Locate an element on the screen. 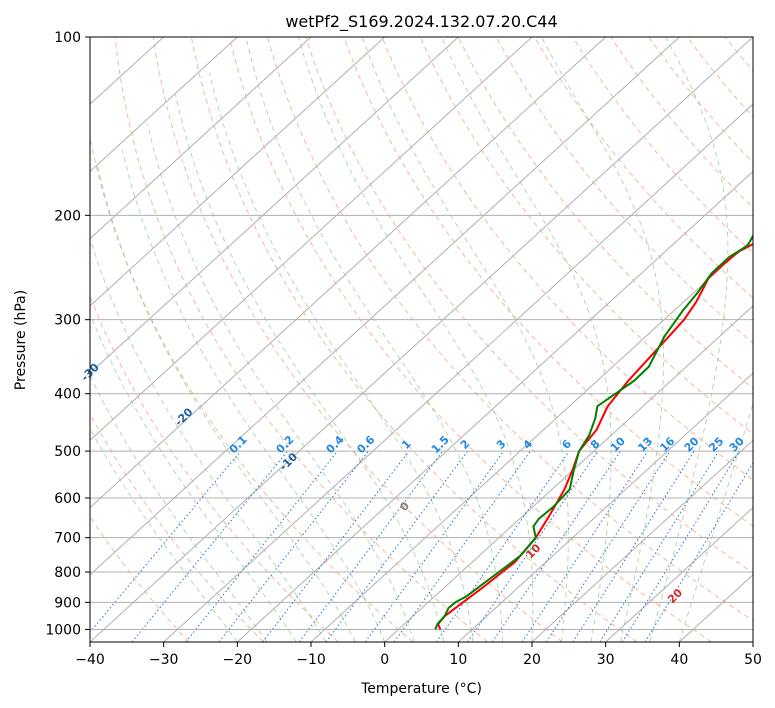 The image size is (775, 708). x-tick-label: −20 is located at coordinates (238, 660).